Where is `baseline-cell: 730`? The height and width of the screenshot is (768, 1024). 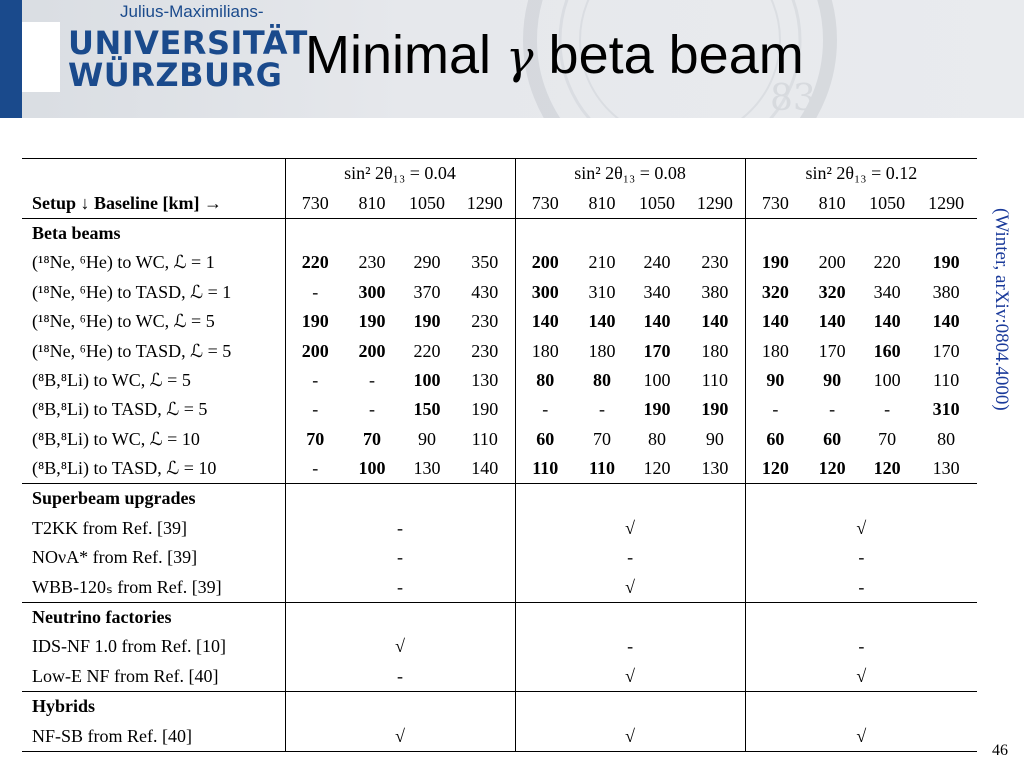 baseline-cell: 730 is located at coordinates (775, 203).